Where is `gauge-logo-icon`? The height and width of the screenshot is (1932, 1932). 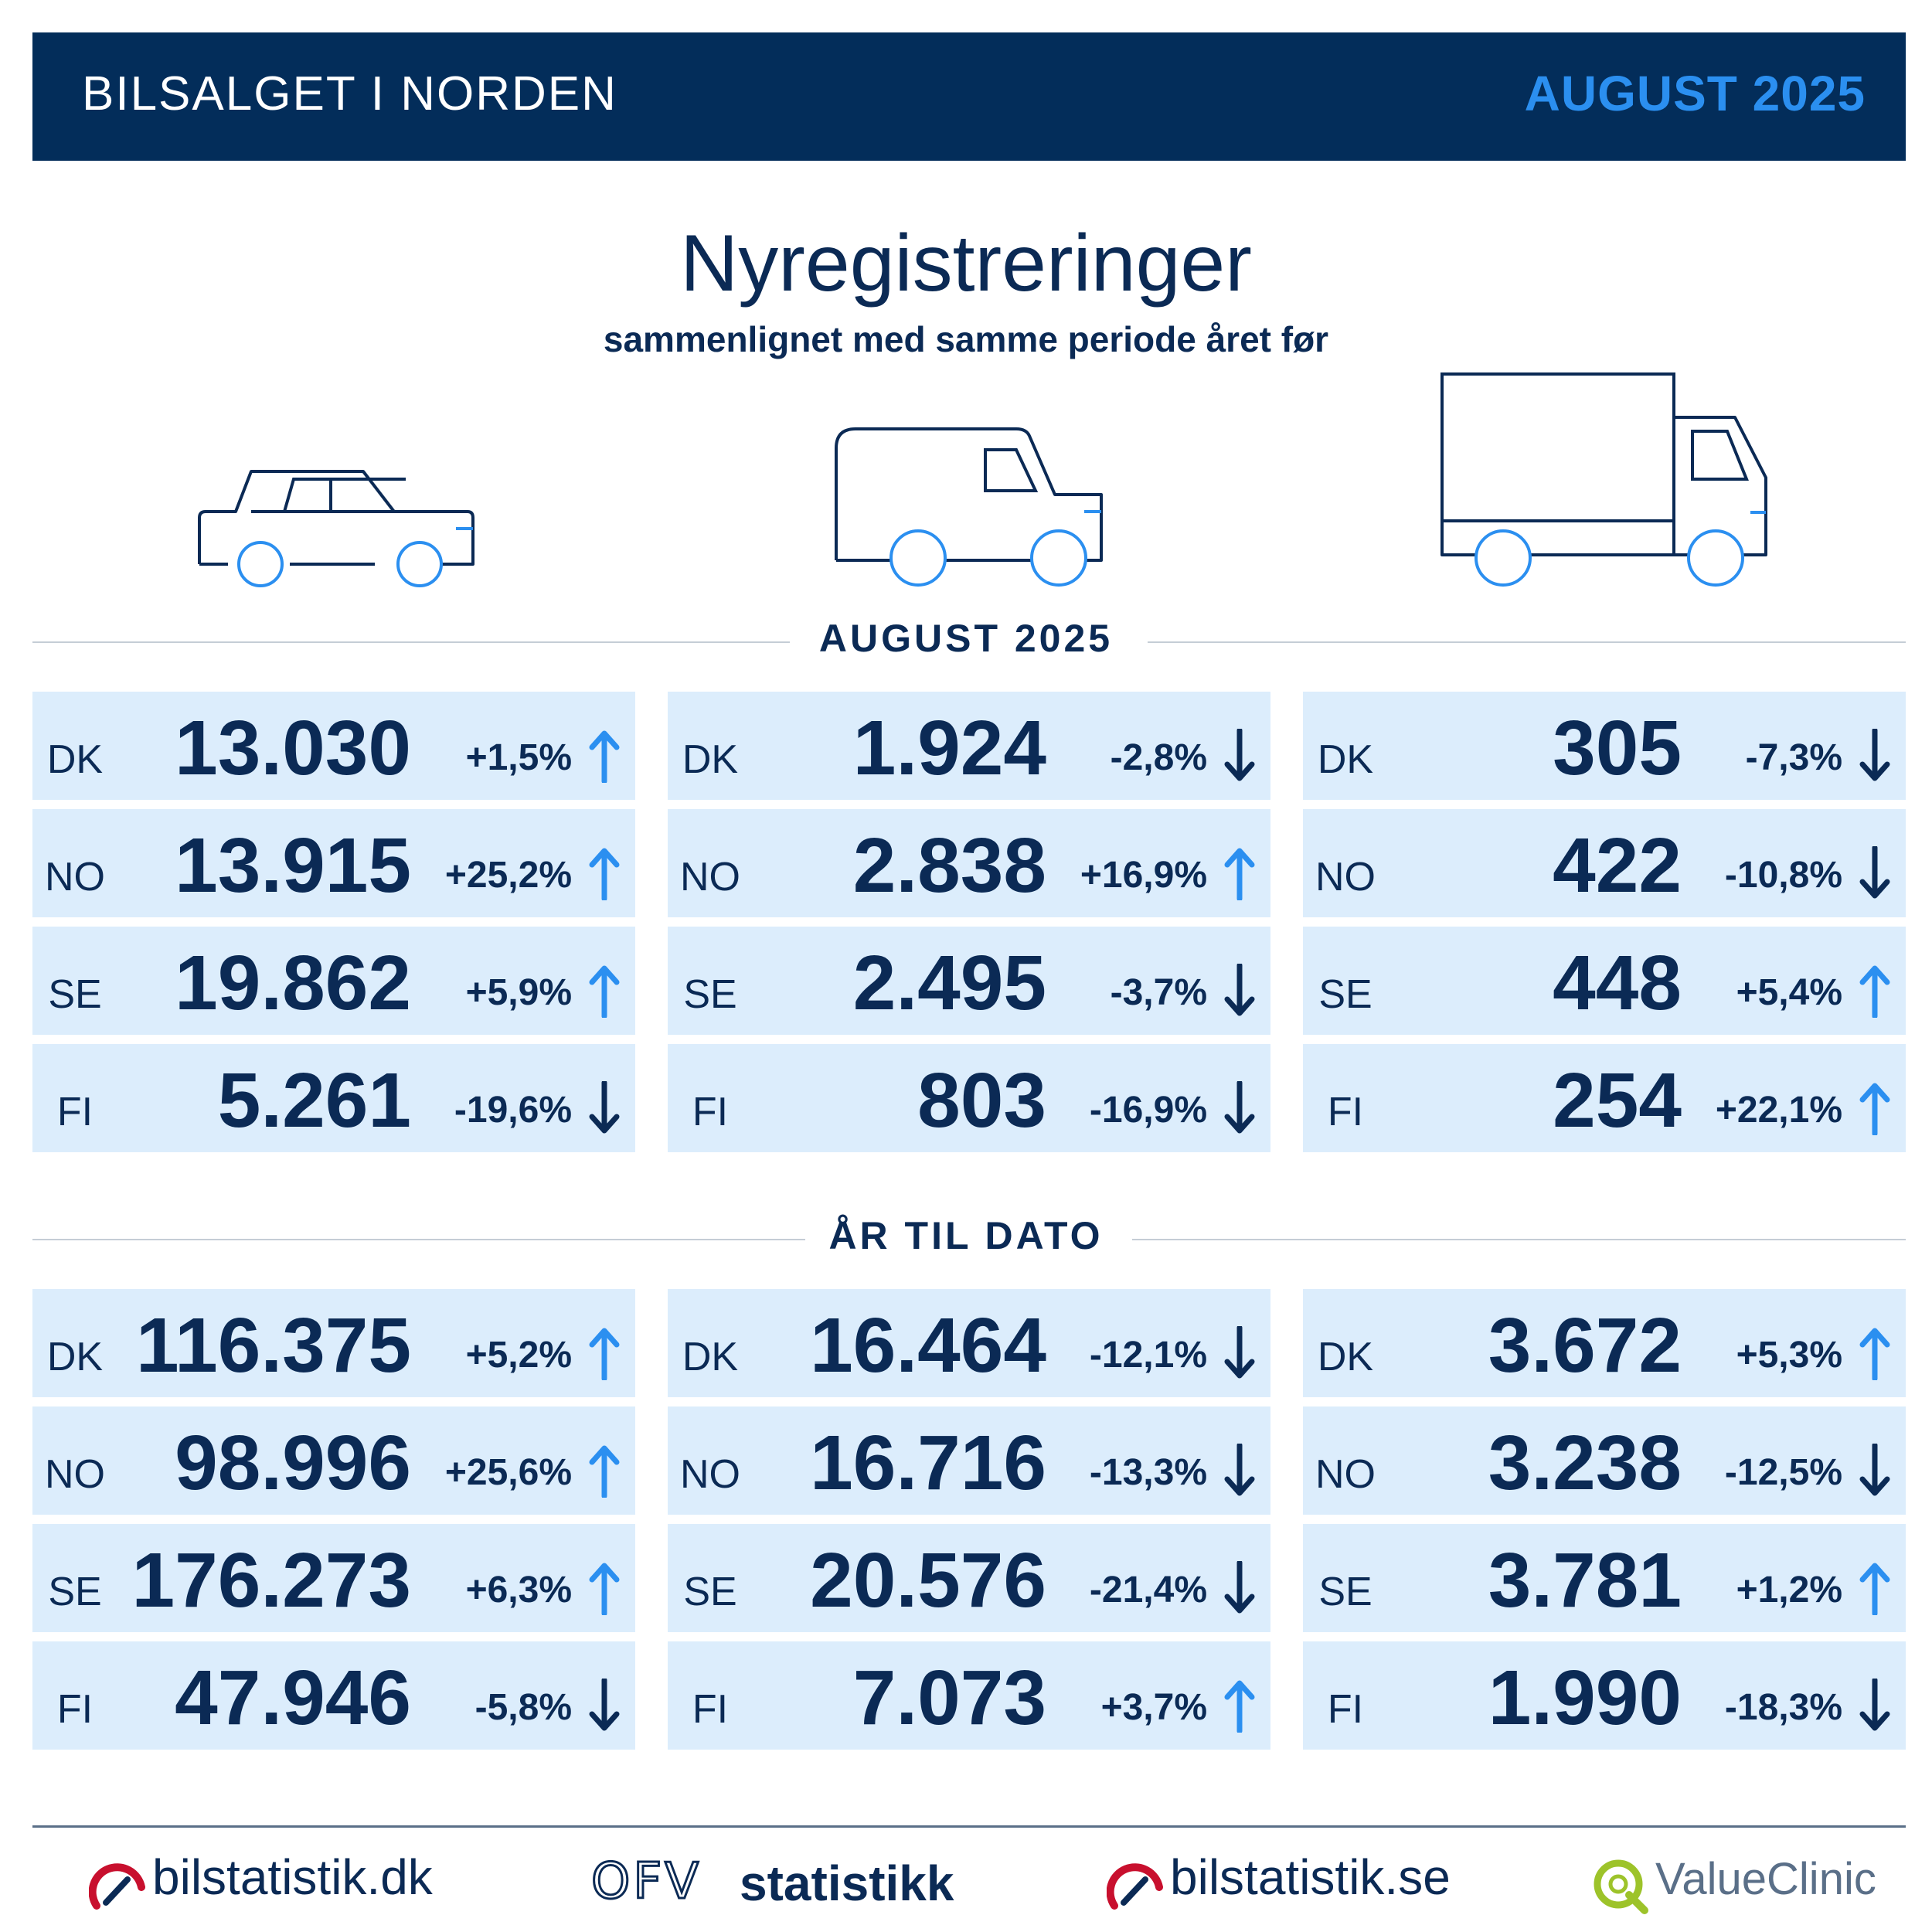
gauge-logo-icon is located at coordinates (1135, 1886).